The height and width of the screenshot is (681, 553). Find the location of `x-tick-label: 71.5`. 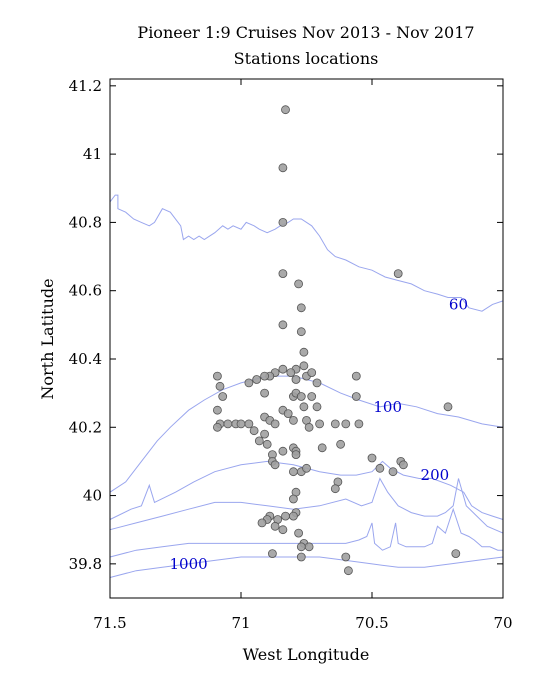

x-tick-label: 71.5 is located at coordinates (109, 623).